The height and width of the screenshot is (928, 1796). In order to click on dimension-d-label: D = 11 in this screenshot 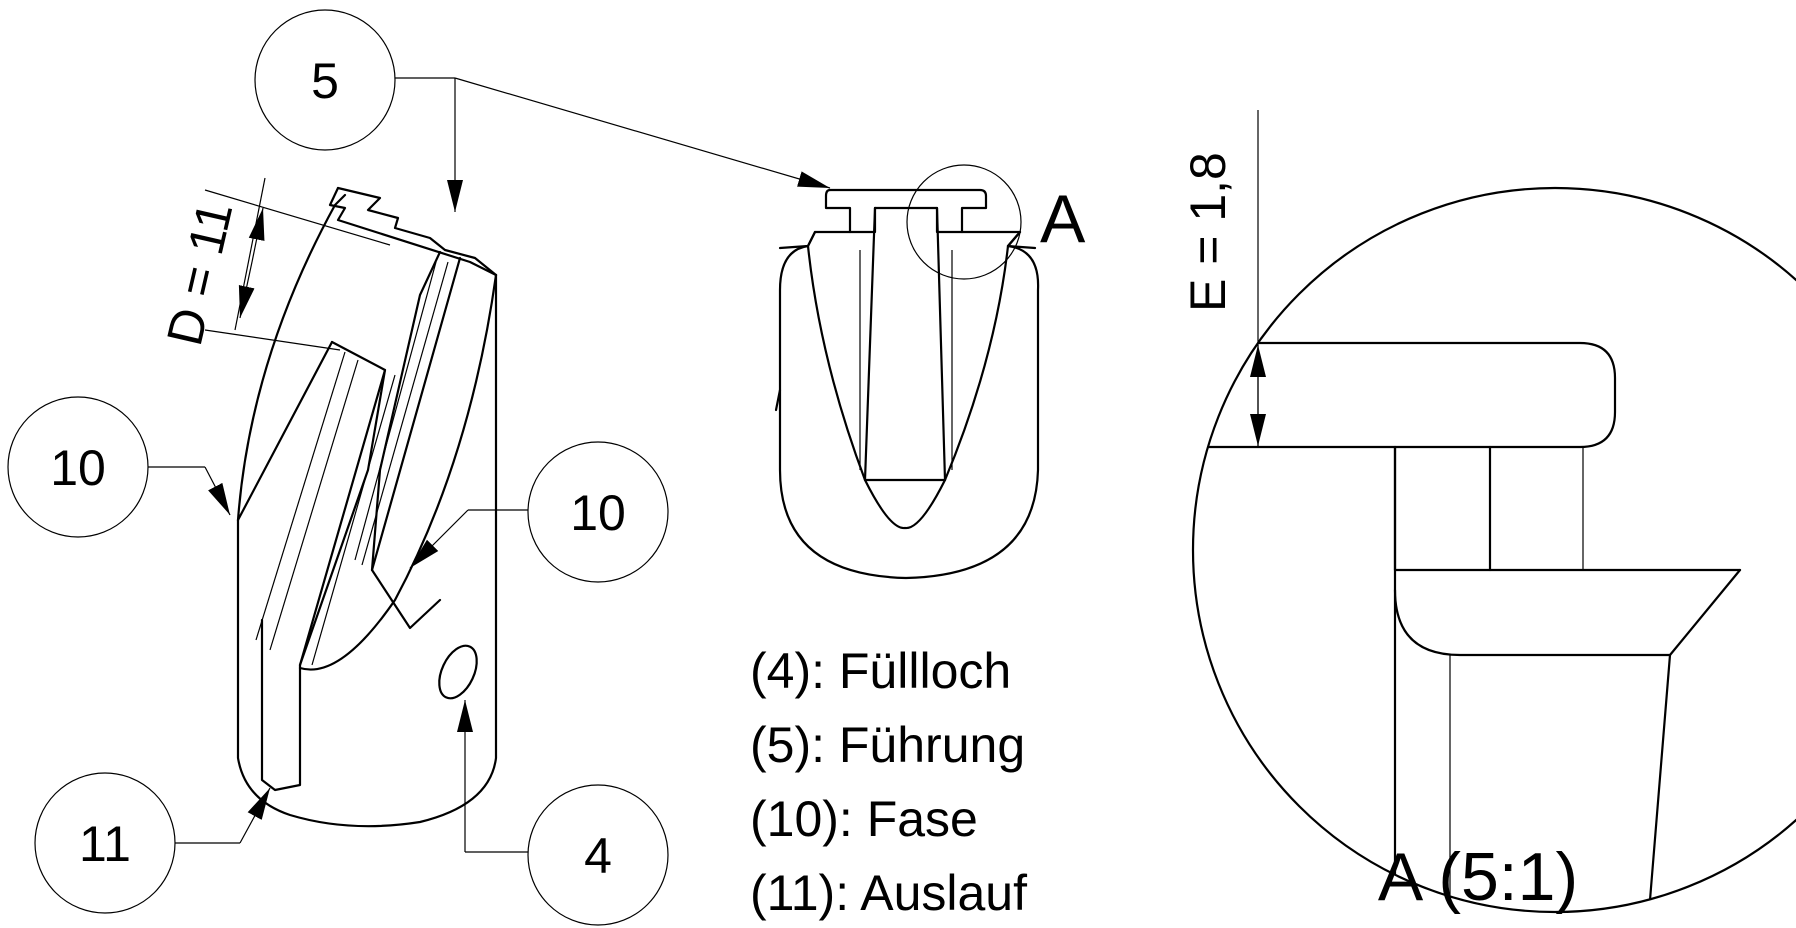, I will do `click(199, 274)`.